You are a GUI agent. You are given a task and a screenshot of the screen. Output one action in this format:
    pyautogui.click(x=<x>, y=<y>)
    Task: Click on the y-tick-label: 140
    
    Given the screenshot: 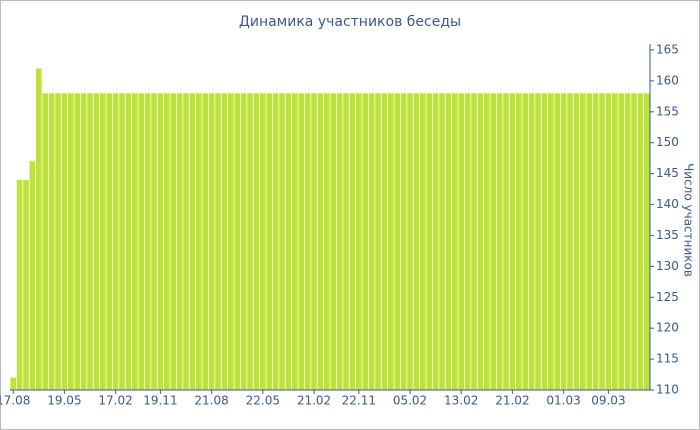 What is the action you would take?
    pyautogui.click(x=667, y=204)
    